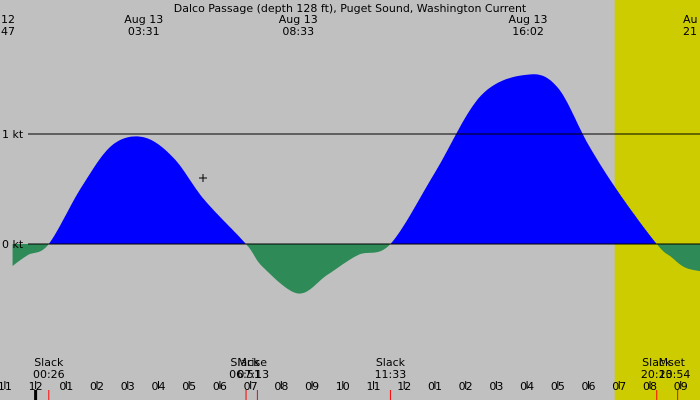  Describe the element at coordinates (252, 362) in the screenshot. I see `event-label: Mrise` at that location.